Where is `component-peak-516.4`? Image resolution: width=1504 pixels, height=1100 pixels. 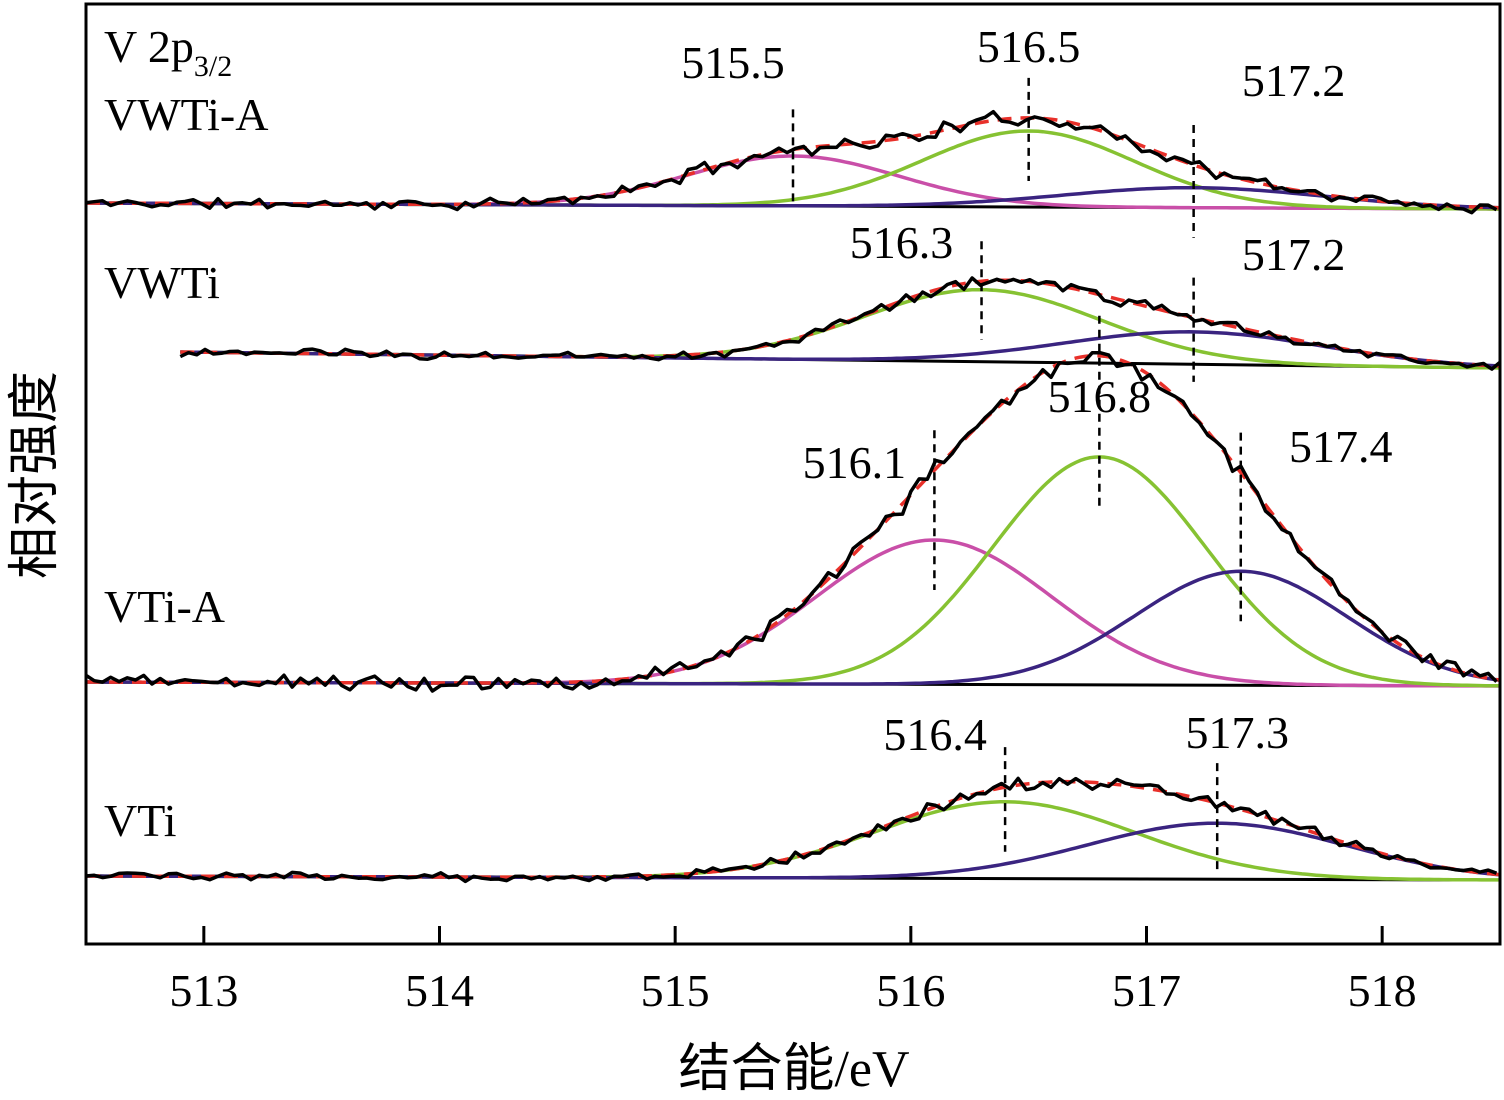
component-peak-516.4 is located at coordinates (793, 841).